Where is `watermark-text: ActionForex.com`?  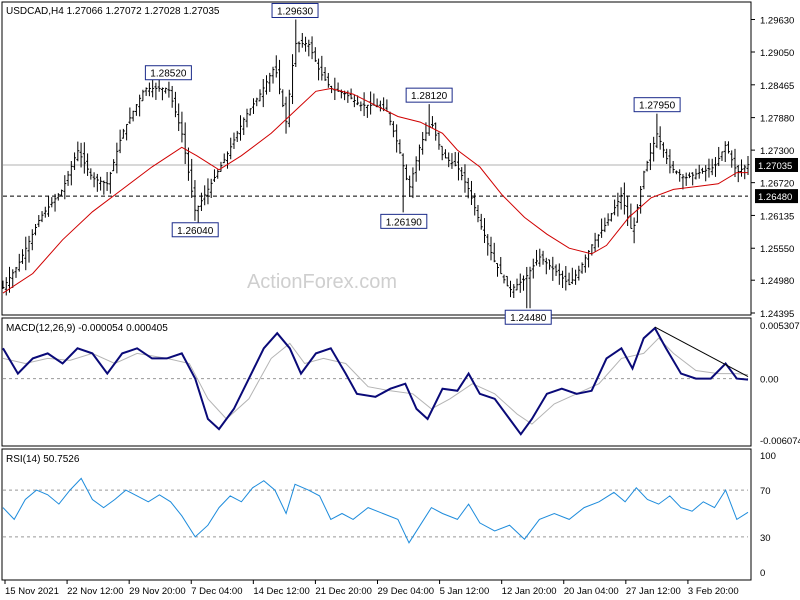 watermark-text: ActionForex.com is located at coordinates (322, 282).